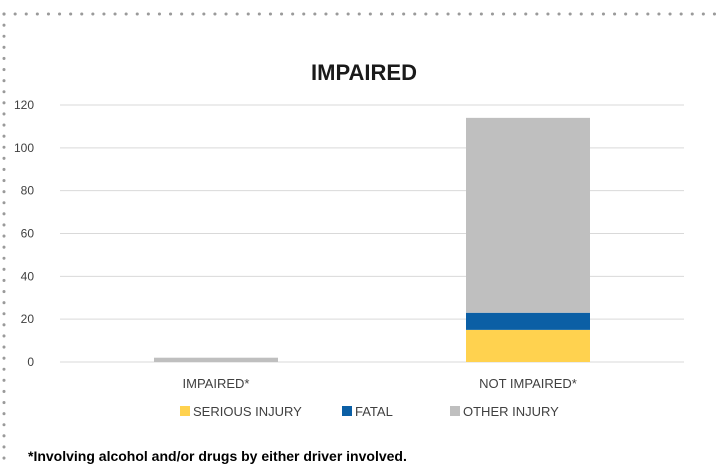  Describe the element at coordinates (28, 276) in the screenshot. I see `y-tick-label: 40` at that location.